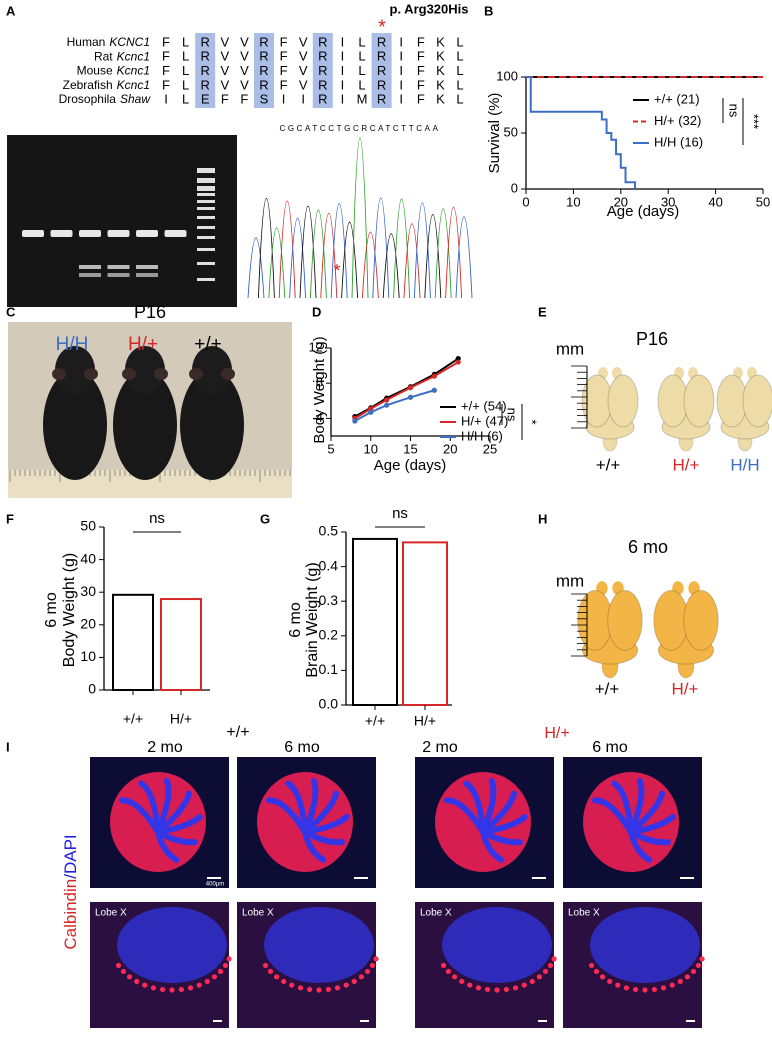  I want to click on x-axis-label: Age (days), so click(643, 211).